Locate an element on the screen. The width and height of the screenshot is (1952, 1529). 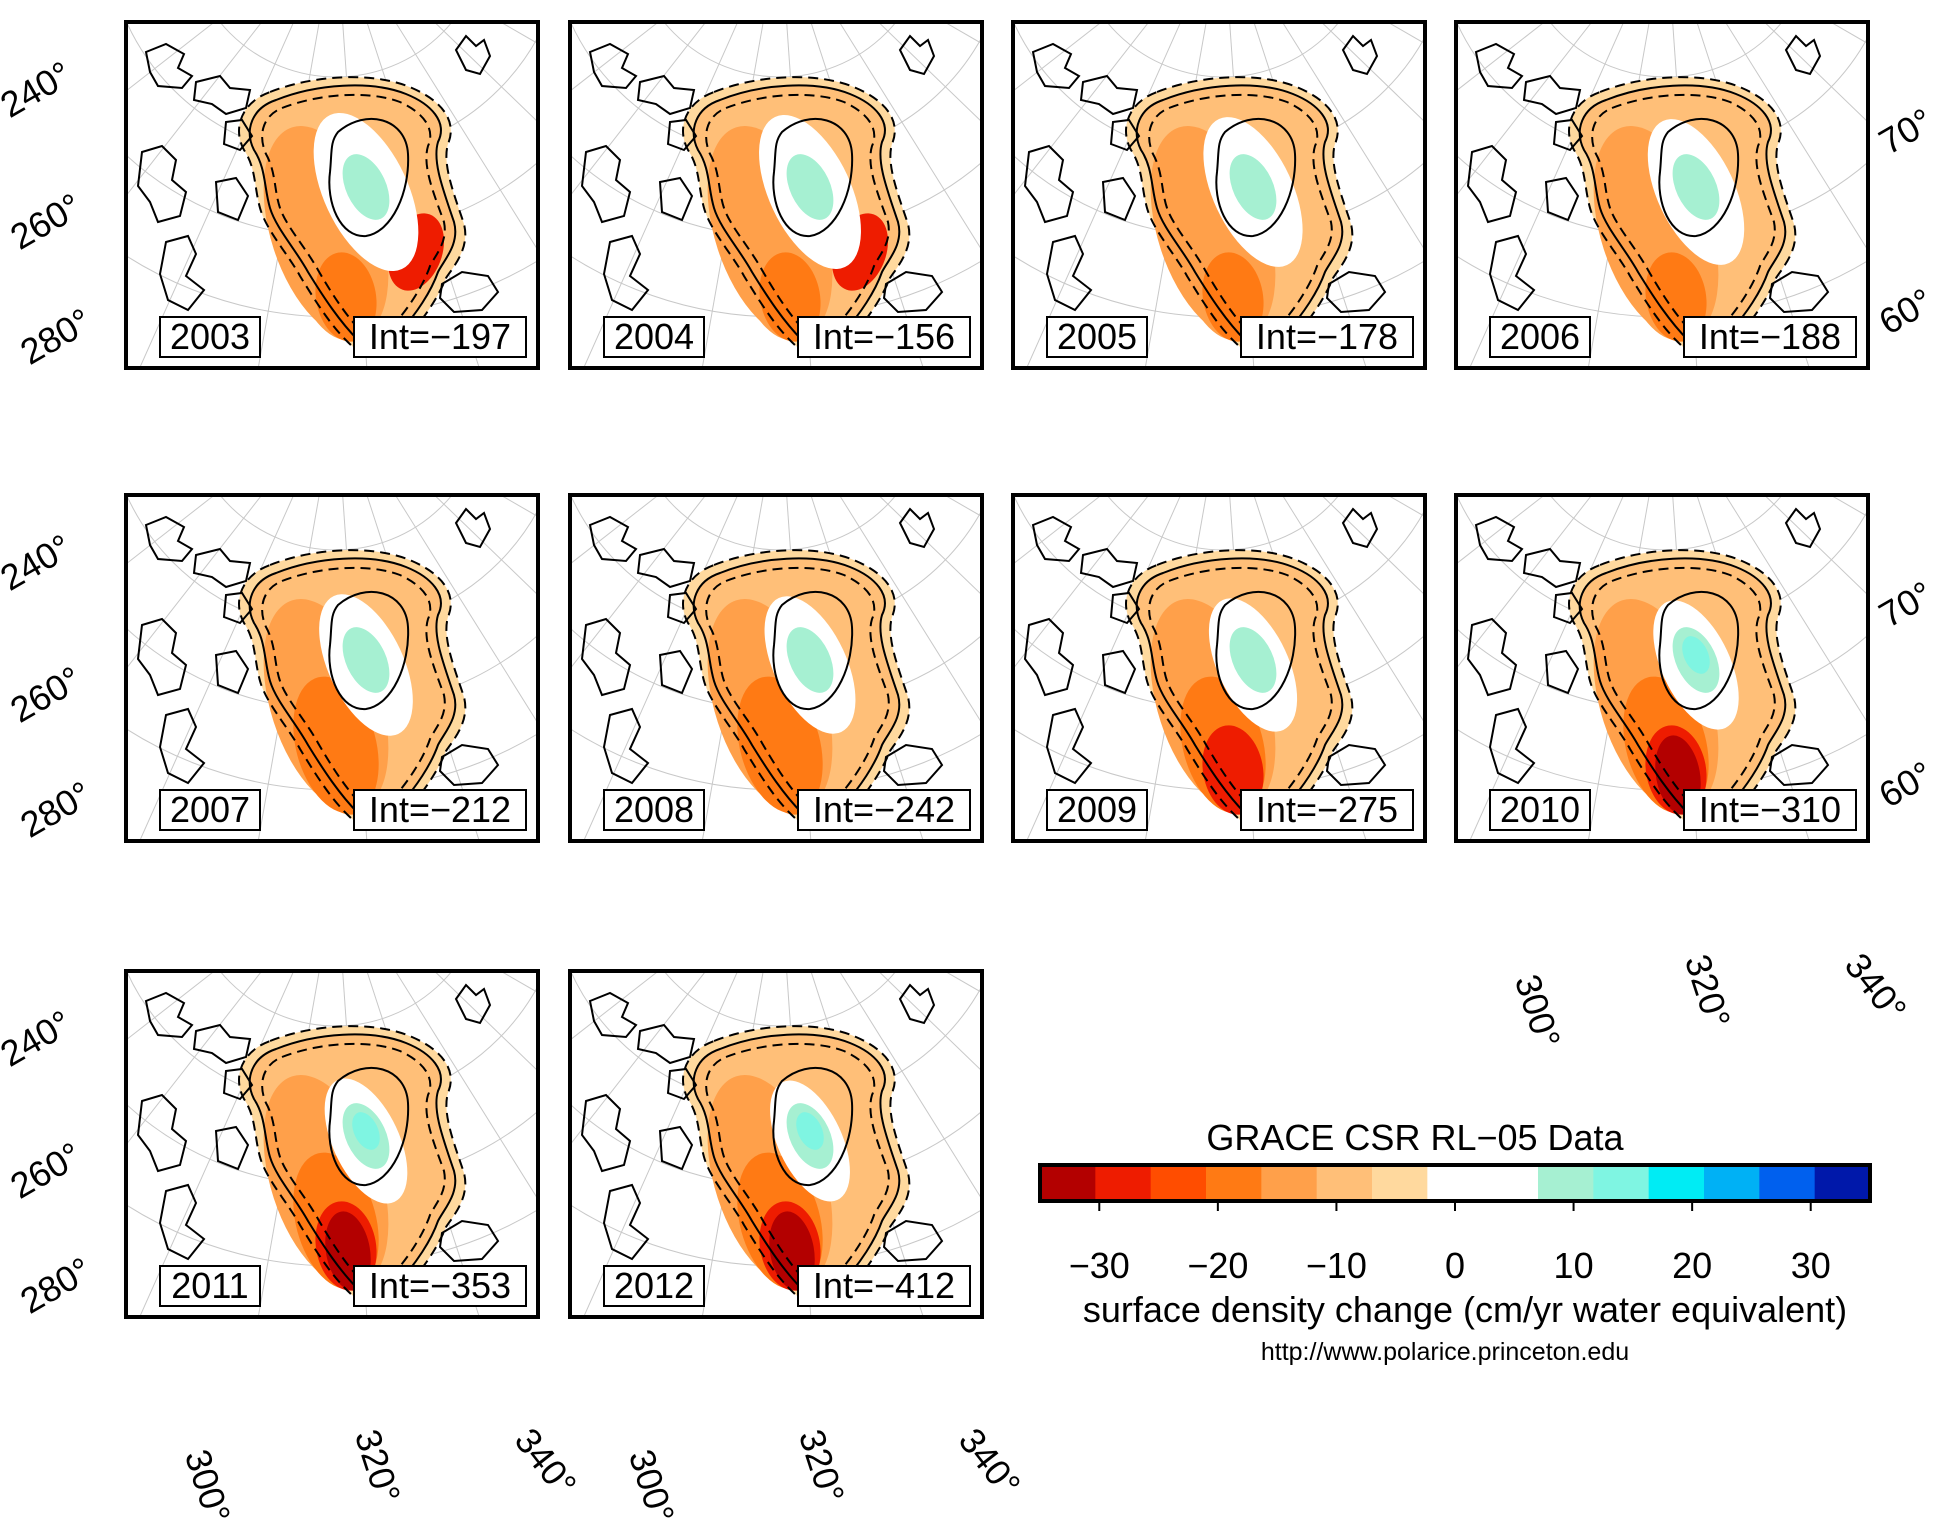
colorbar-tick-label: −20 is located at coordinates (1217, 1265).